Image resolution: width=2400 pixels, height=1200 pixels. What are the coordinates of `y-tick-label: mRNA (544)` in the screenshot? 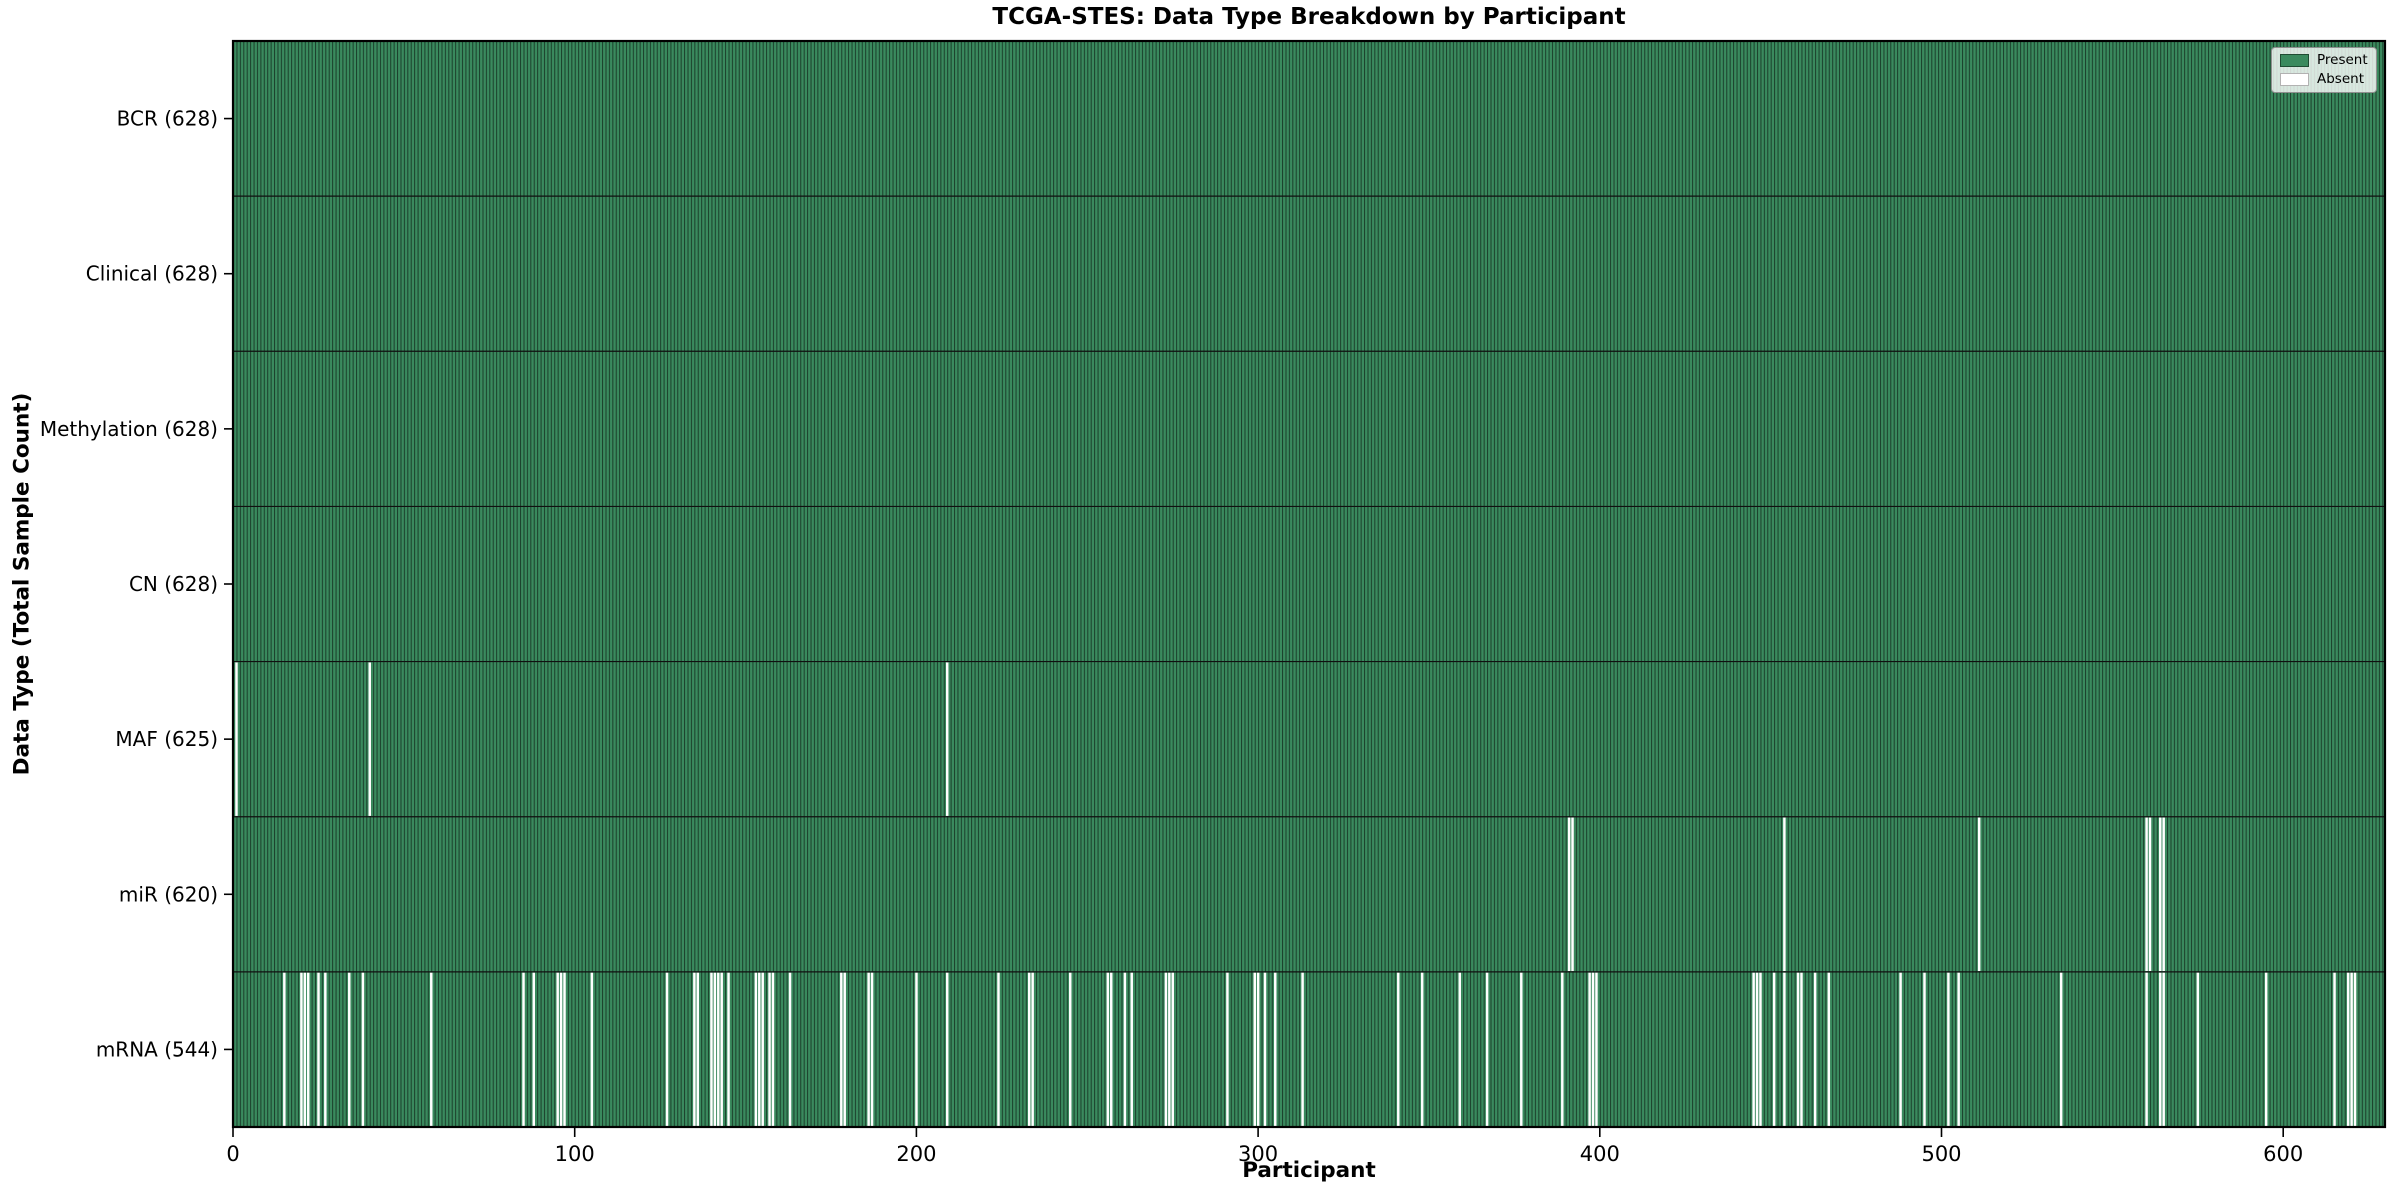 It's located at (157, 1049).